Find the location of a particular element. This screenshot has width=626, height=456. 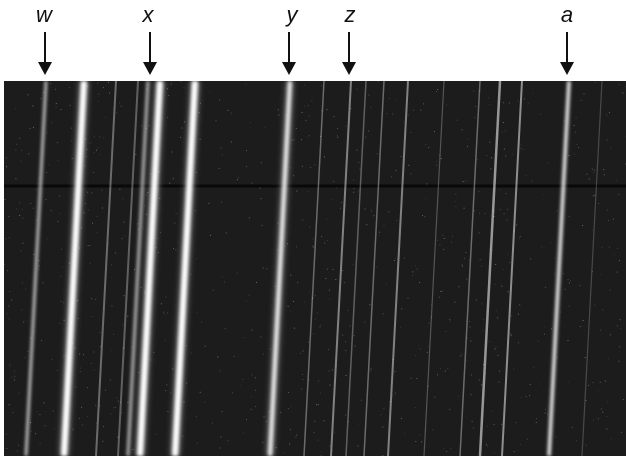

marker-label-w: w is located at coordinates (44, 15).